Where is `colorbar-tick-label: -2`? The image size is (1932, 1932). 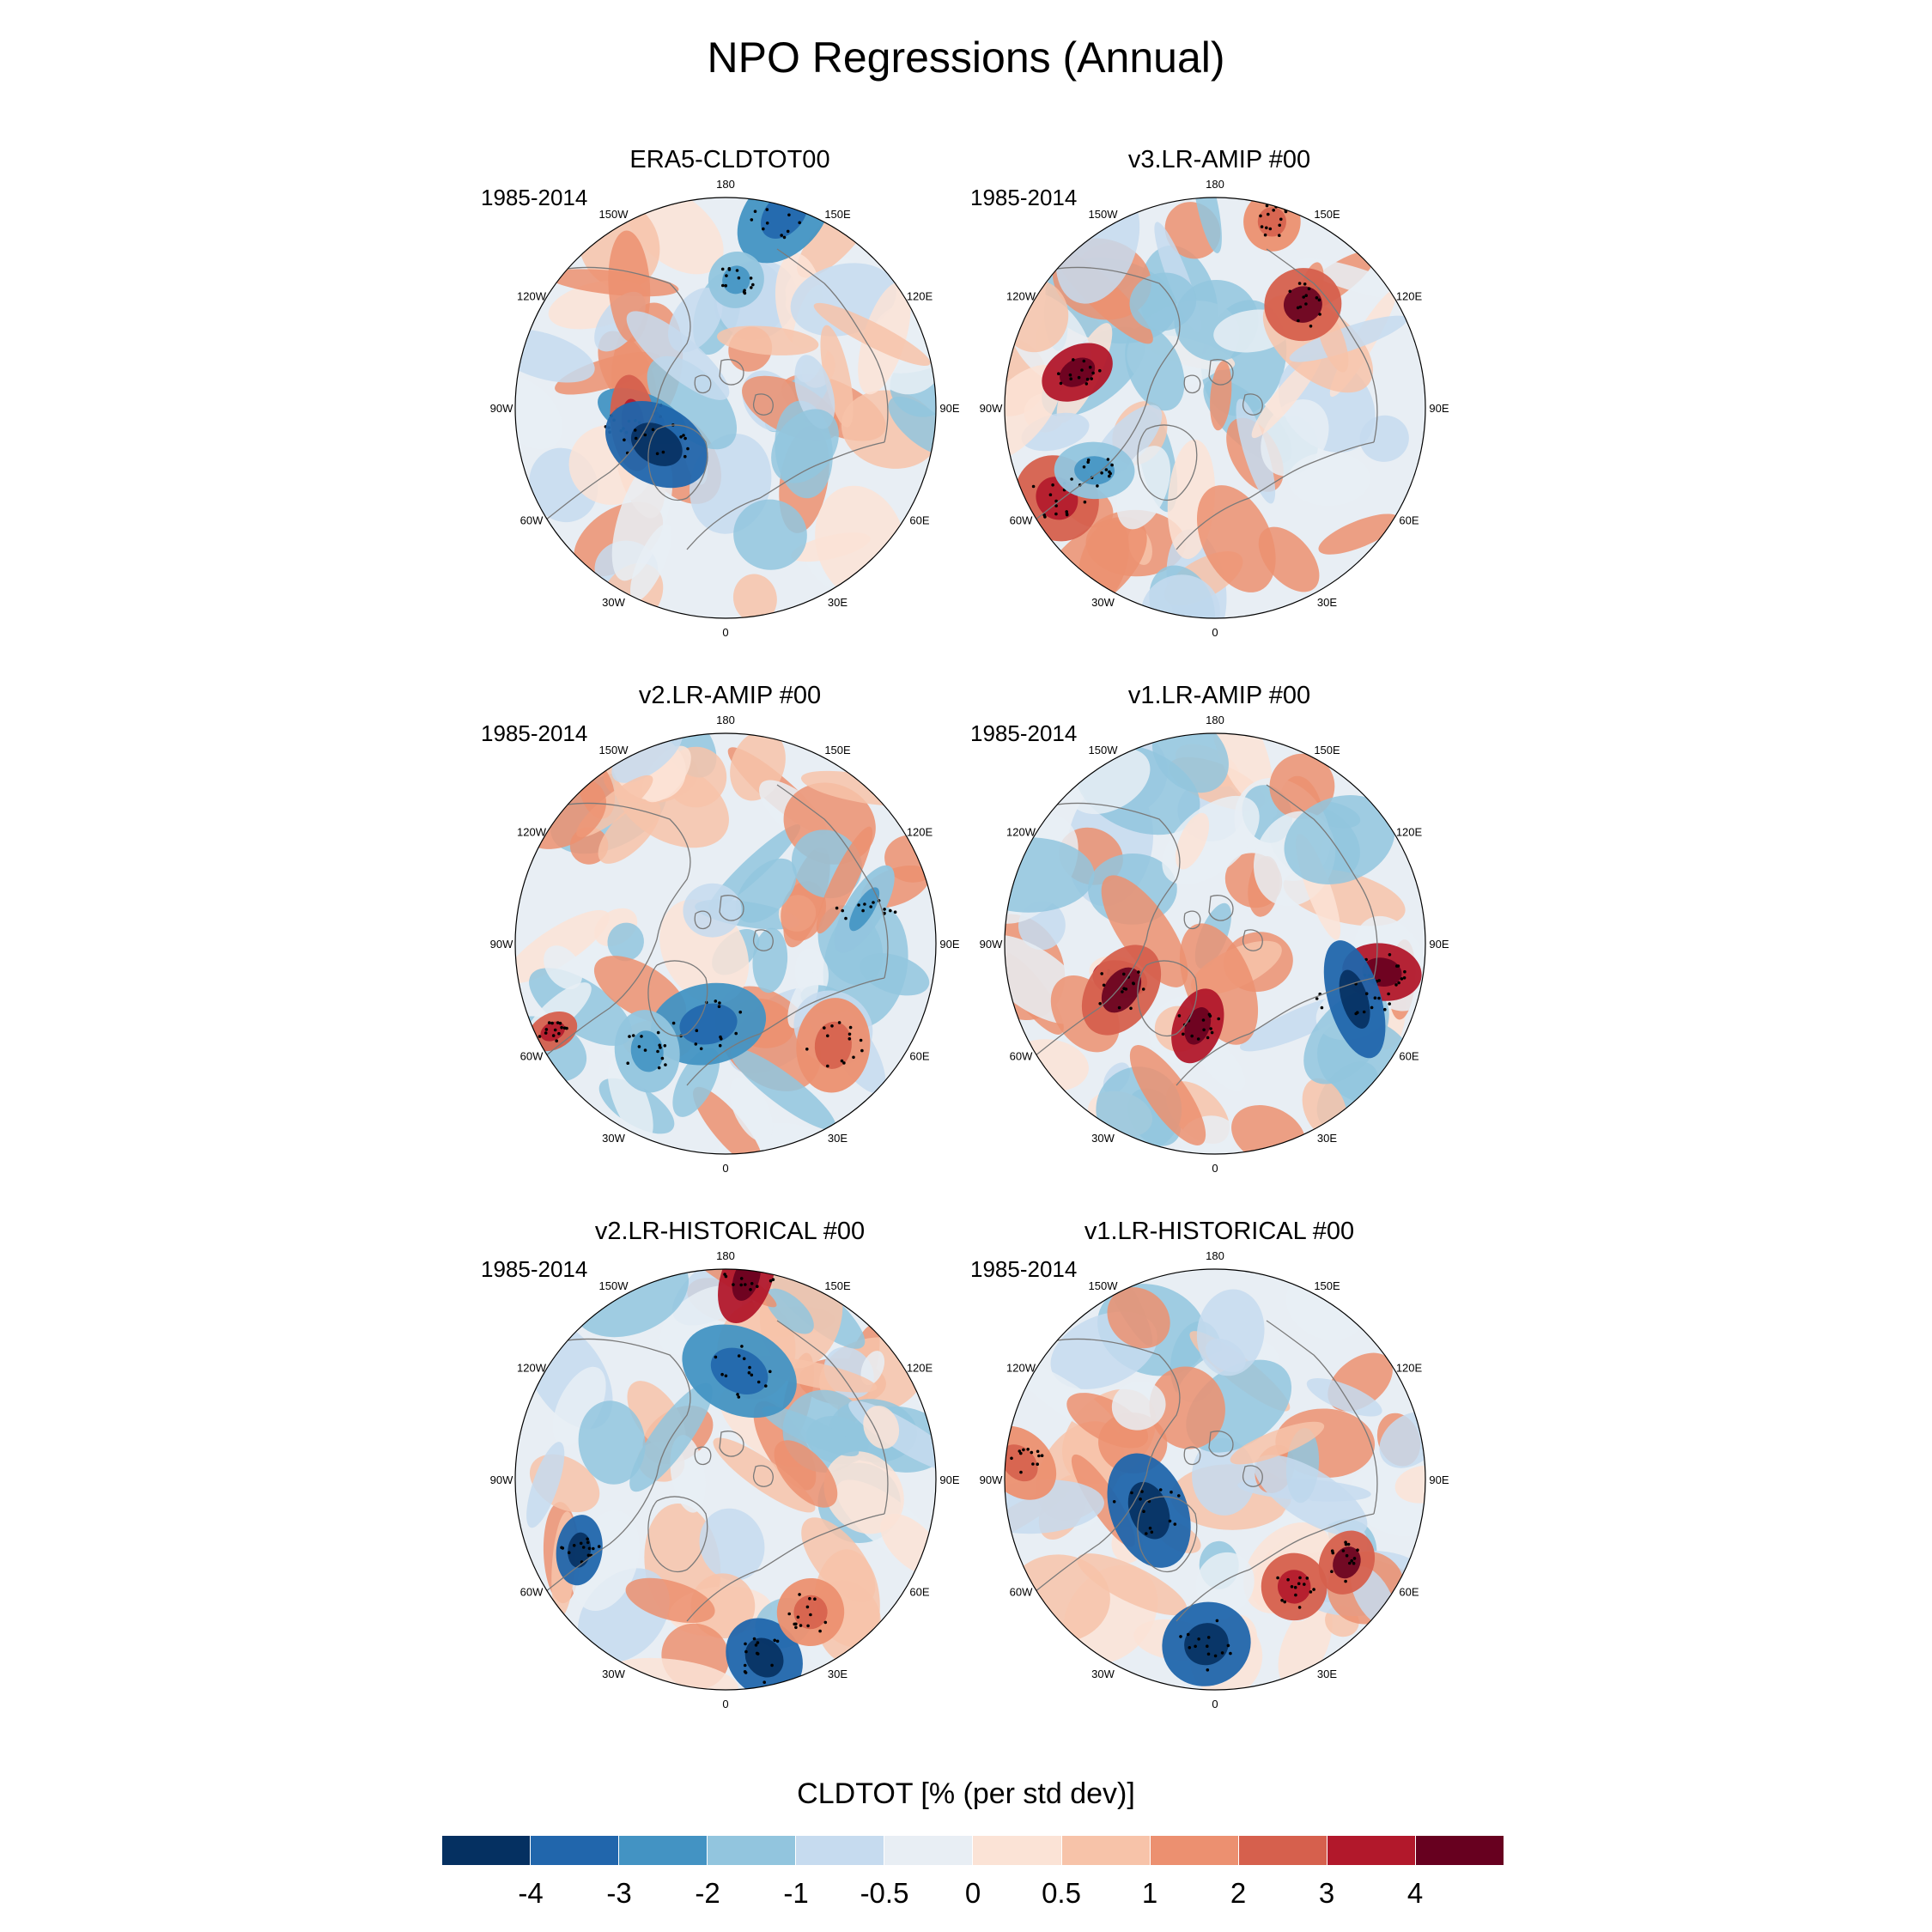 colorbar-tick-label: -2 is located at coordinates (707, 1893).